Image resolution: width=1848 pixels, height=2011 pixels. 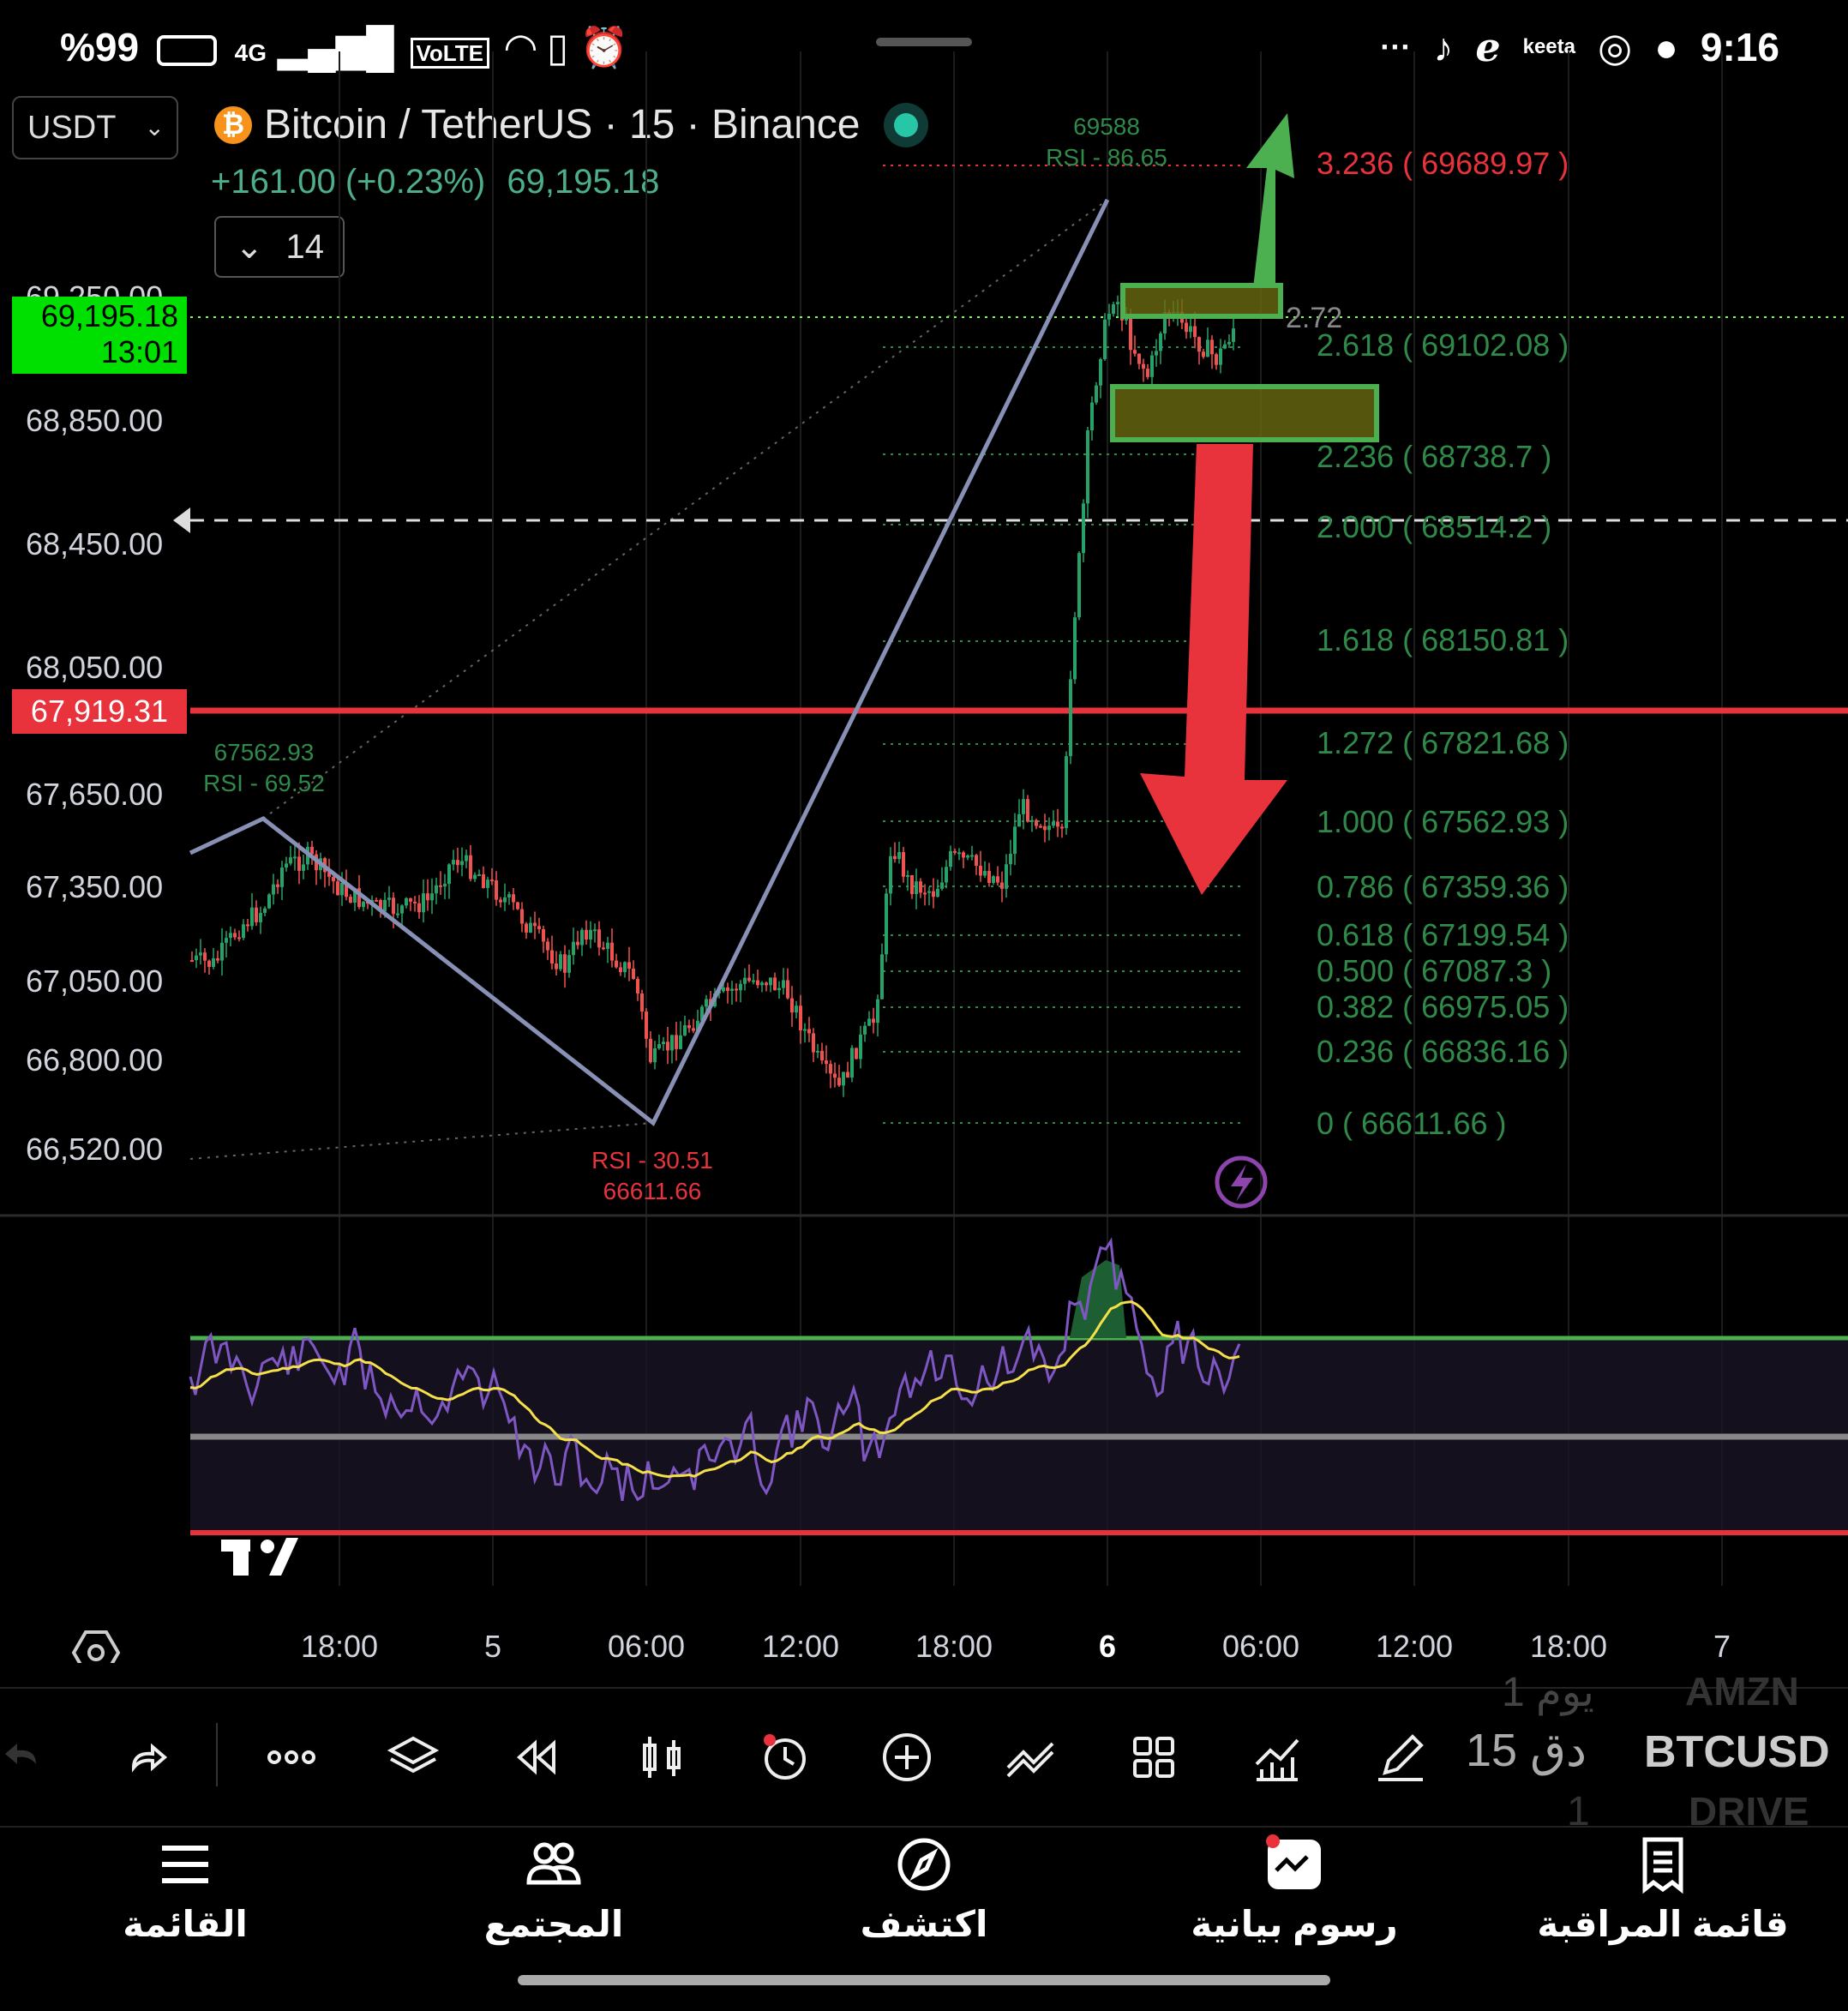 I want to click on replay-button, so click(x=536, y=1757).